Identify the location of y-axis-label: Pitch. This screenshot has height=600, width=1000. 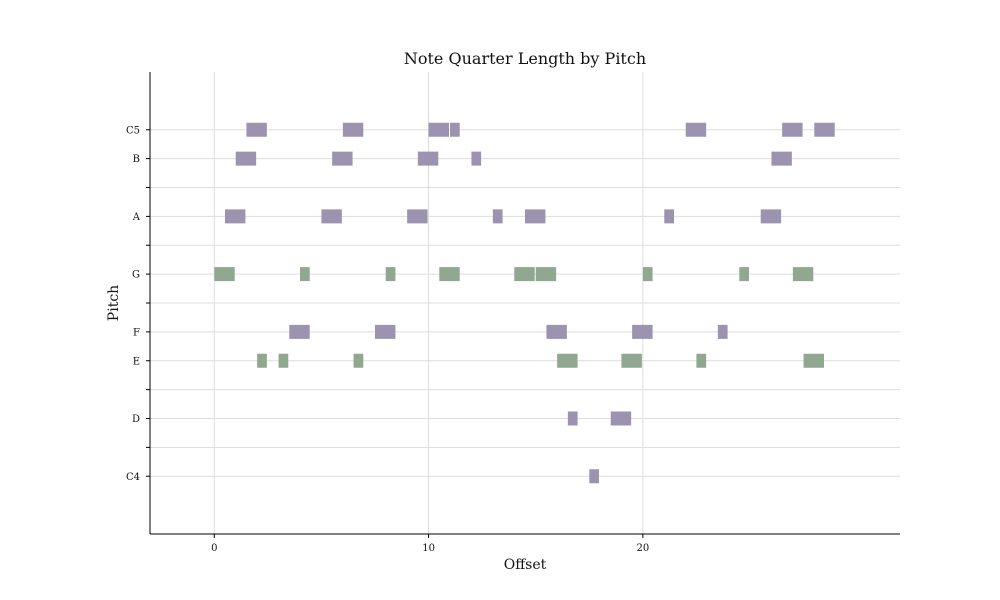
(114, 303).